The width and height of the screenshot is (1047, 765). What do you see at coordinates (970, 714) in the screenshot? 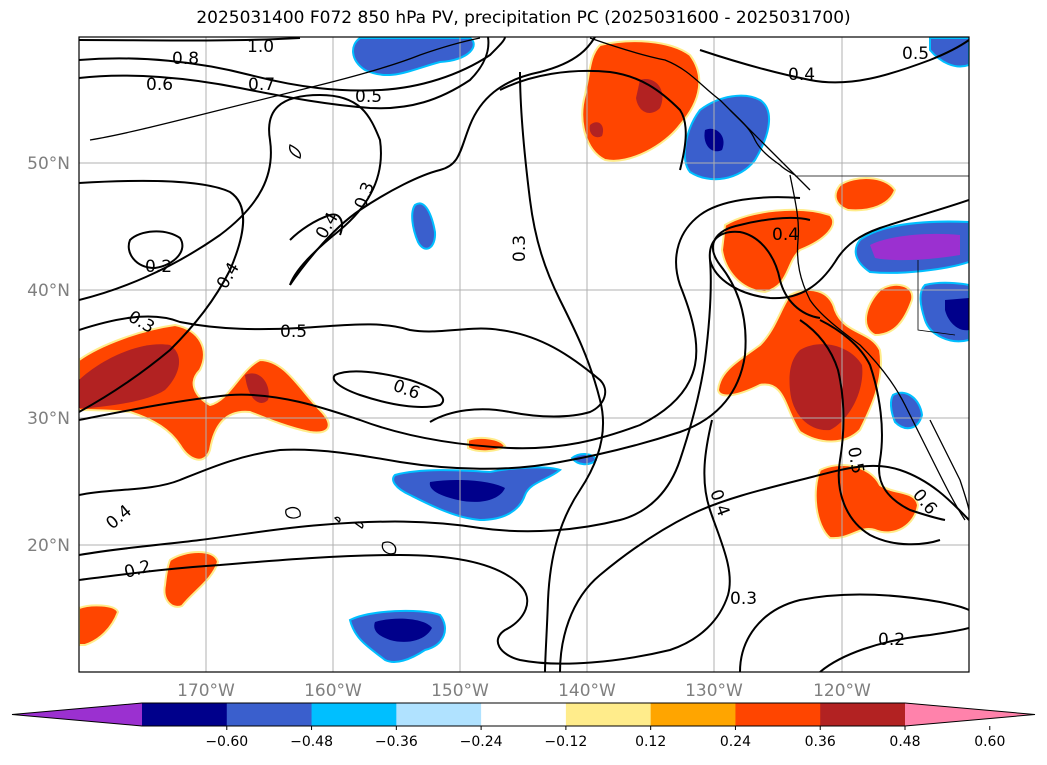
I see `colorbar-extend-high` at bounding box center [970, 714].